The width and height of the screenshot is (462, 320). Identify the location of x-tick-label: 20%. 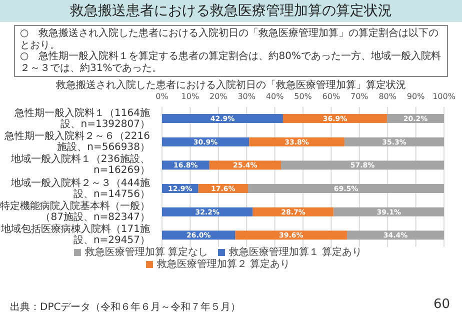
(219, 96).